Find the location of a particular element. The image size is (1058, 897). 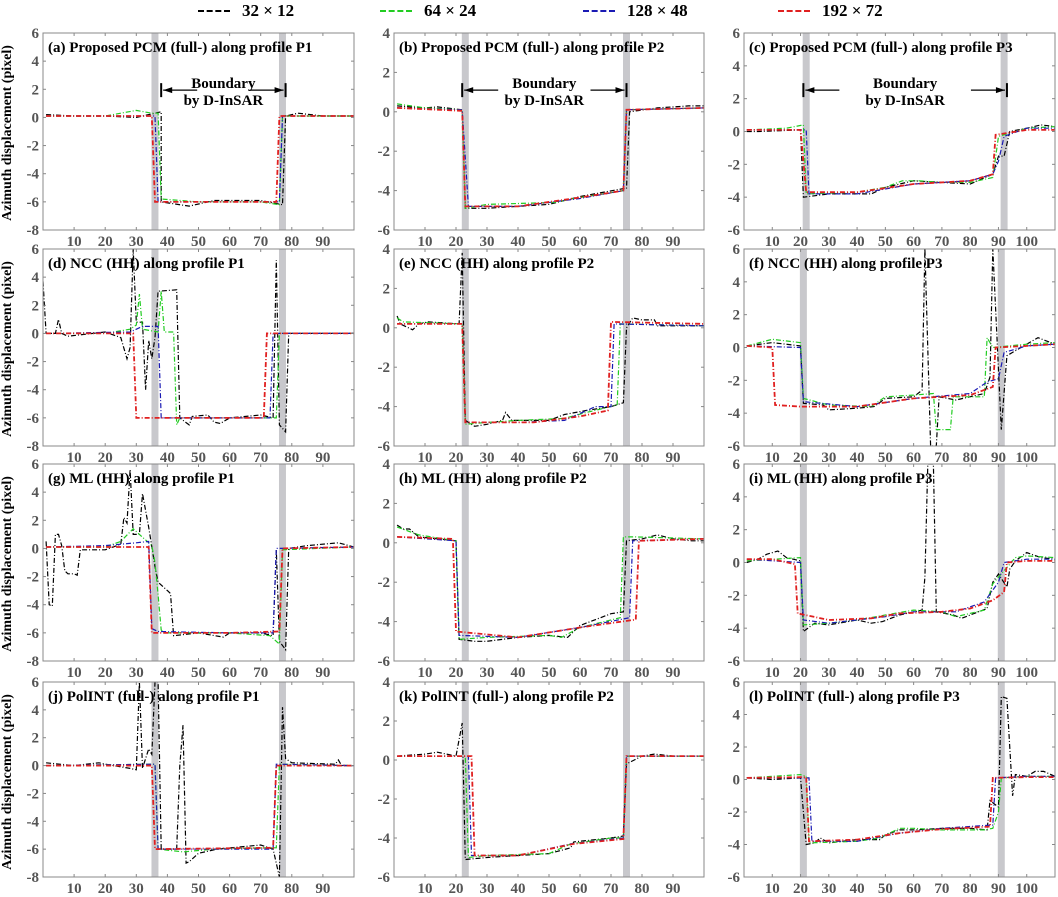

panel-title: (i) ML (HH) along profile P3 is located at coordinates (840, 479).